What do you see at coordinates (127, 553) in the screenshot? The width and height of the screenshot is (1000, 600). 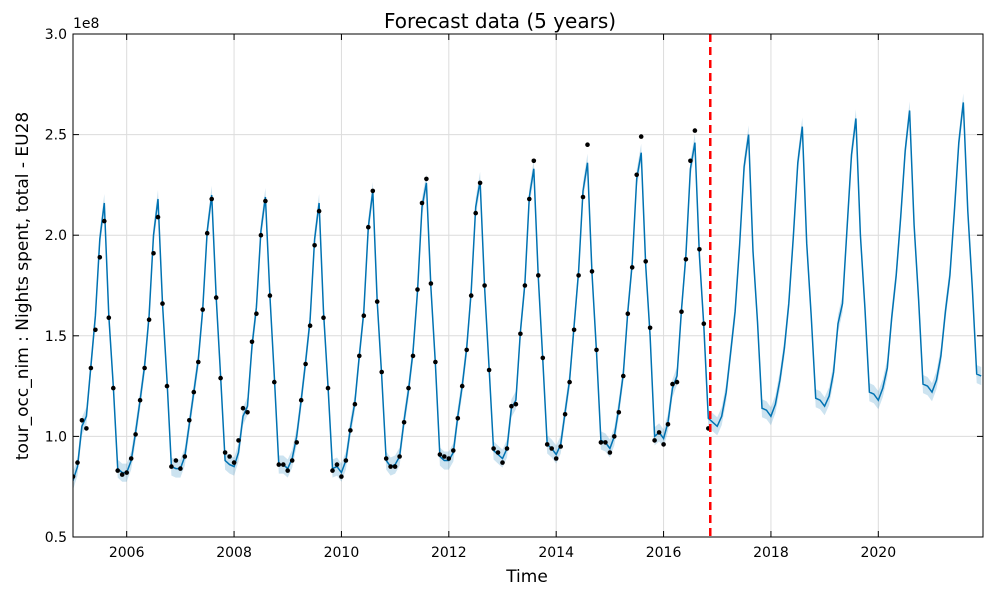 I see `x-tick-label: 2006` at bounding box center [127, 553].